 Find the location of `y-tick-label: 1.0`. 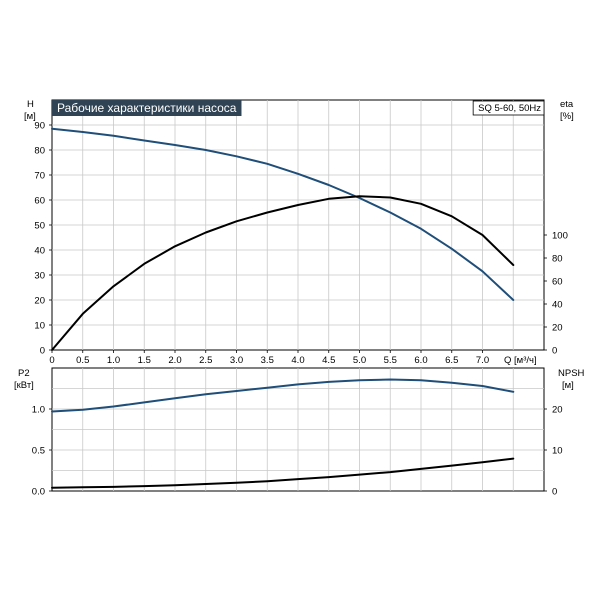

y-tick-label: 1.0 is located at coordinates (38, 410).